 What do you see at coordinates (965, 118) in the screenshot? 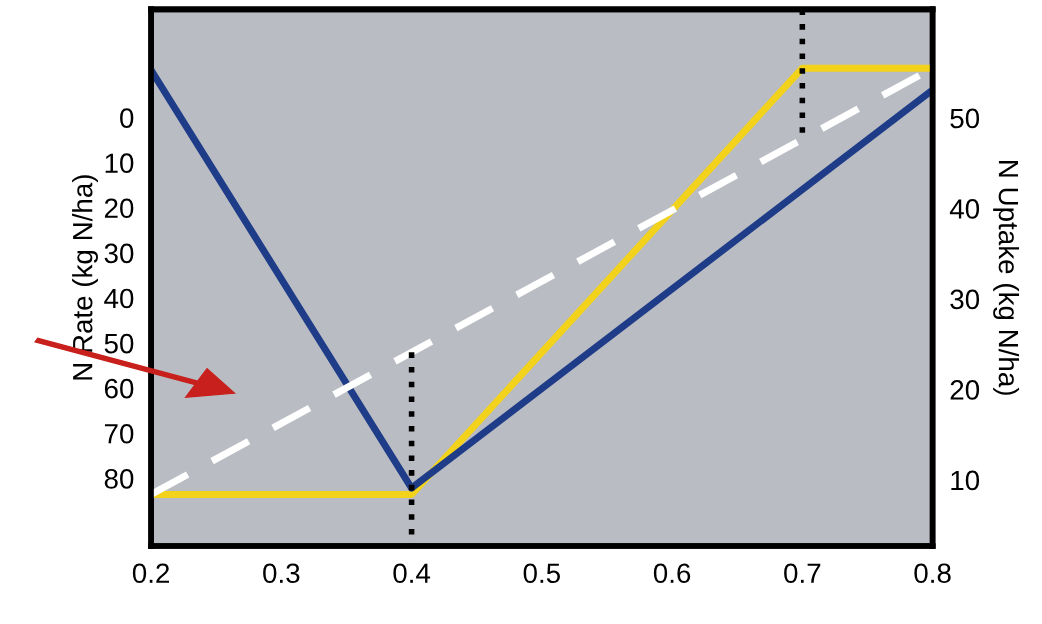
I see `y2-tick-label: 50` at bounding box center [965, 118].